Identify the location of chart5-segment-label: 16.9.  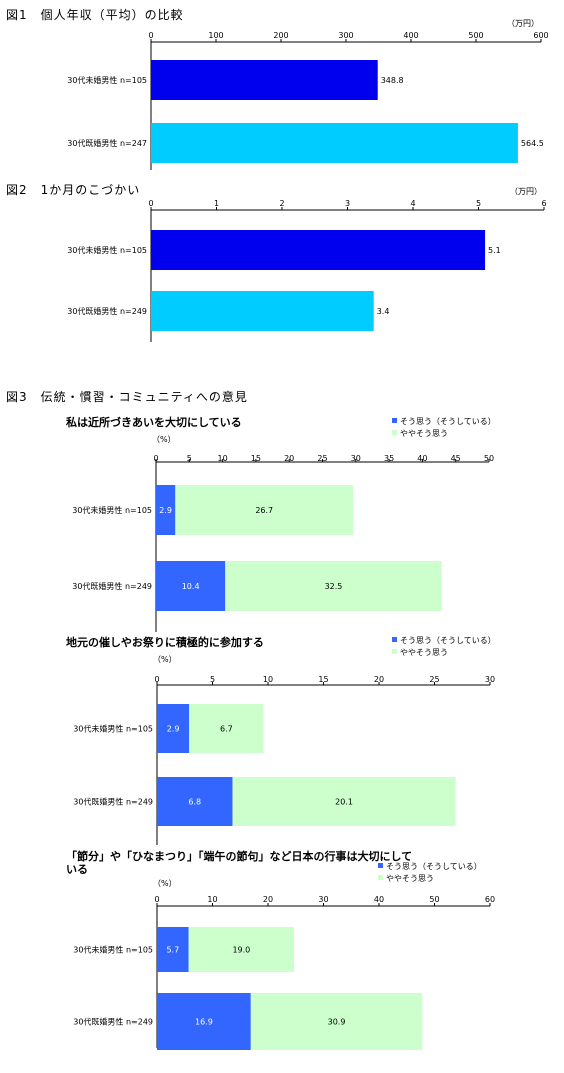
(204, 1022).